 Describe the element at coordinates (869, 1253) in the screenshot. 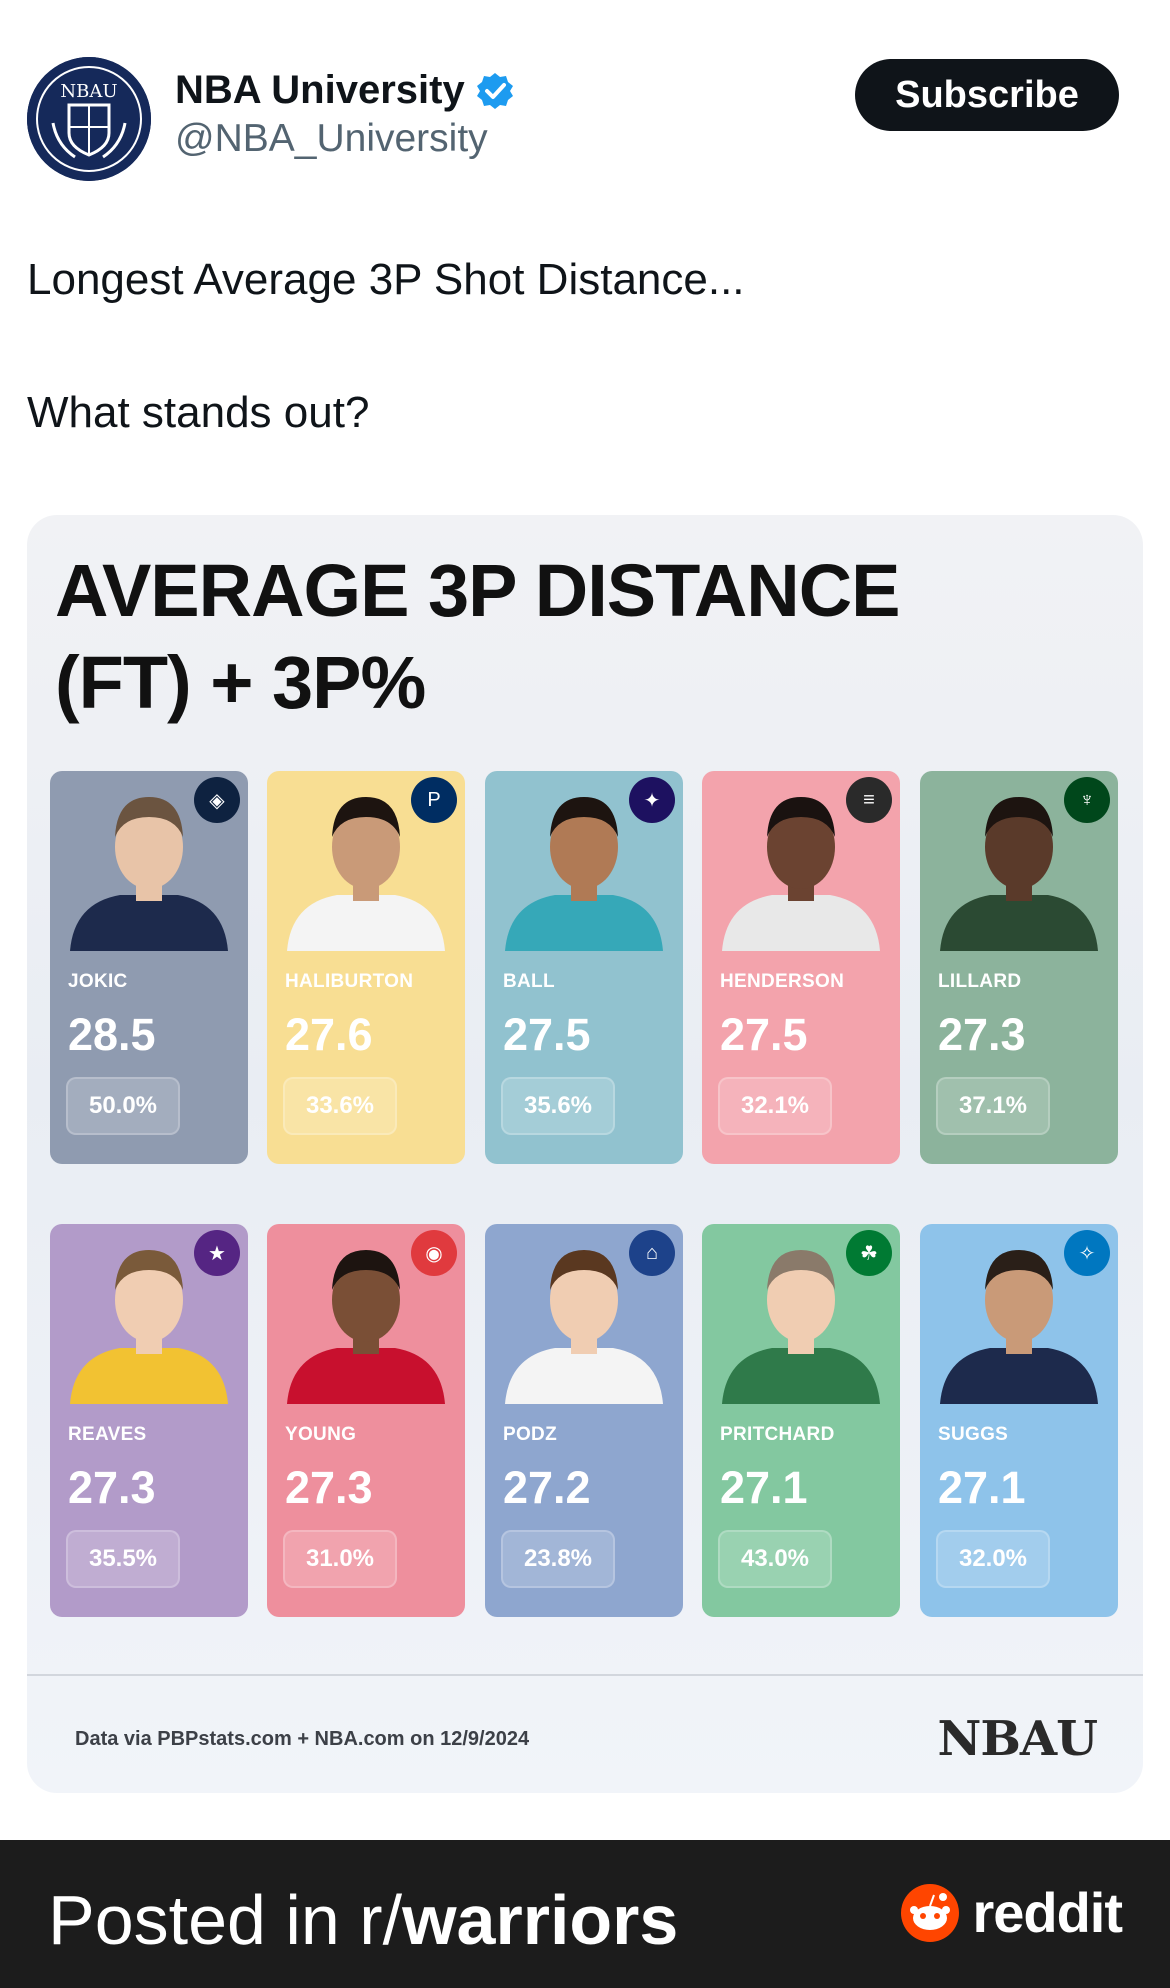

I see `celtics-logo: ☘` at that location.